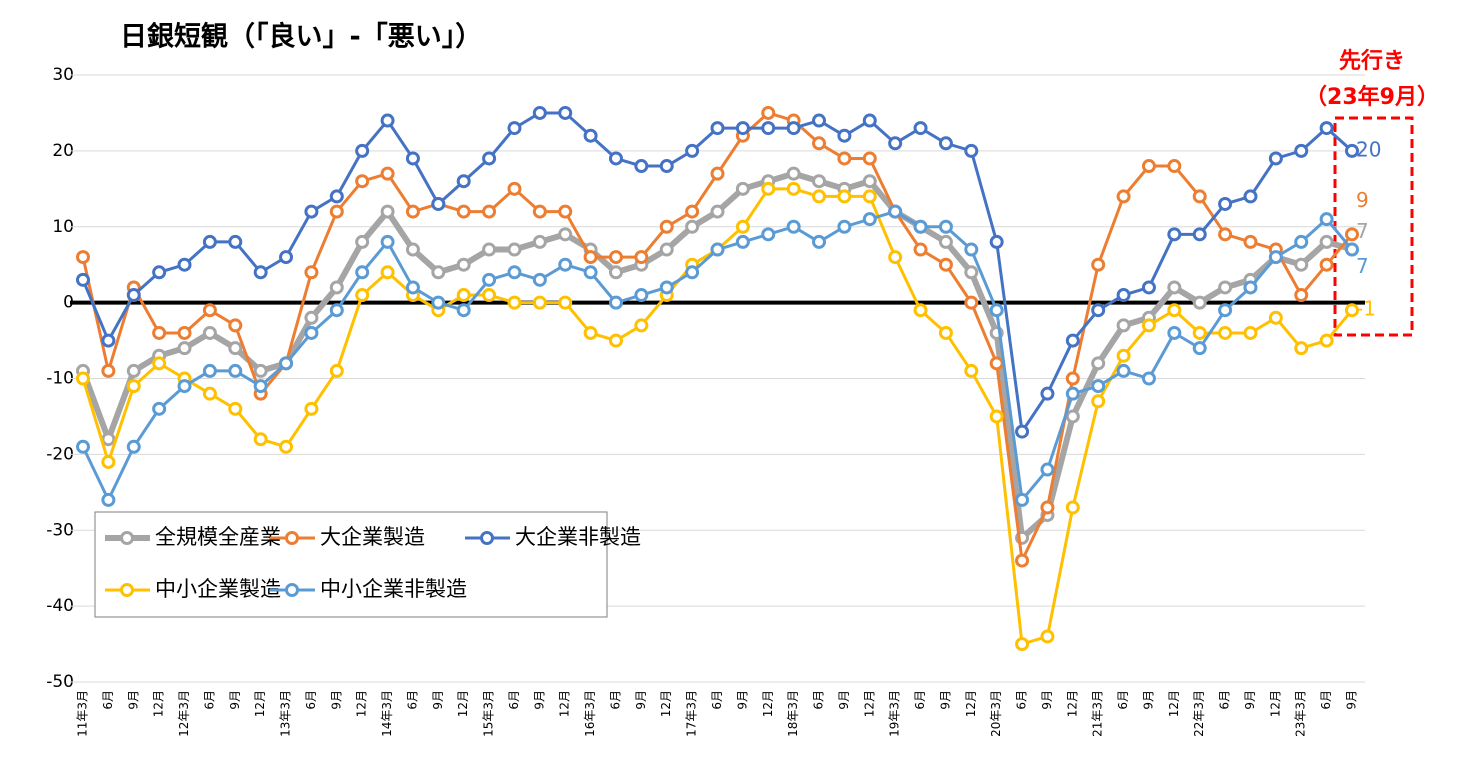 This screenshot has height=764, width=1459. What do you see at coordinates (578, 537) in the screenshot?
I see `legend-label: 大企業非製造` at bounding box center [578, 537].